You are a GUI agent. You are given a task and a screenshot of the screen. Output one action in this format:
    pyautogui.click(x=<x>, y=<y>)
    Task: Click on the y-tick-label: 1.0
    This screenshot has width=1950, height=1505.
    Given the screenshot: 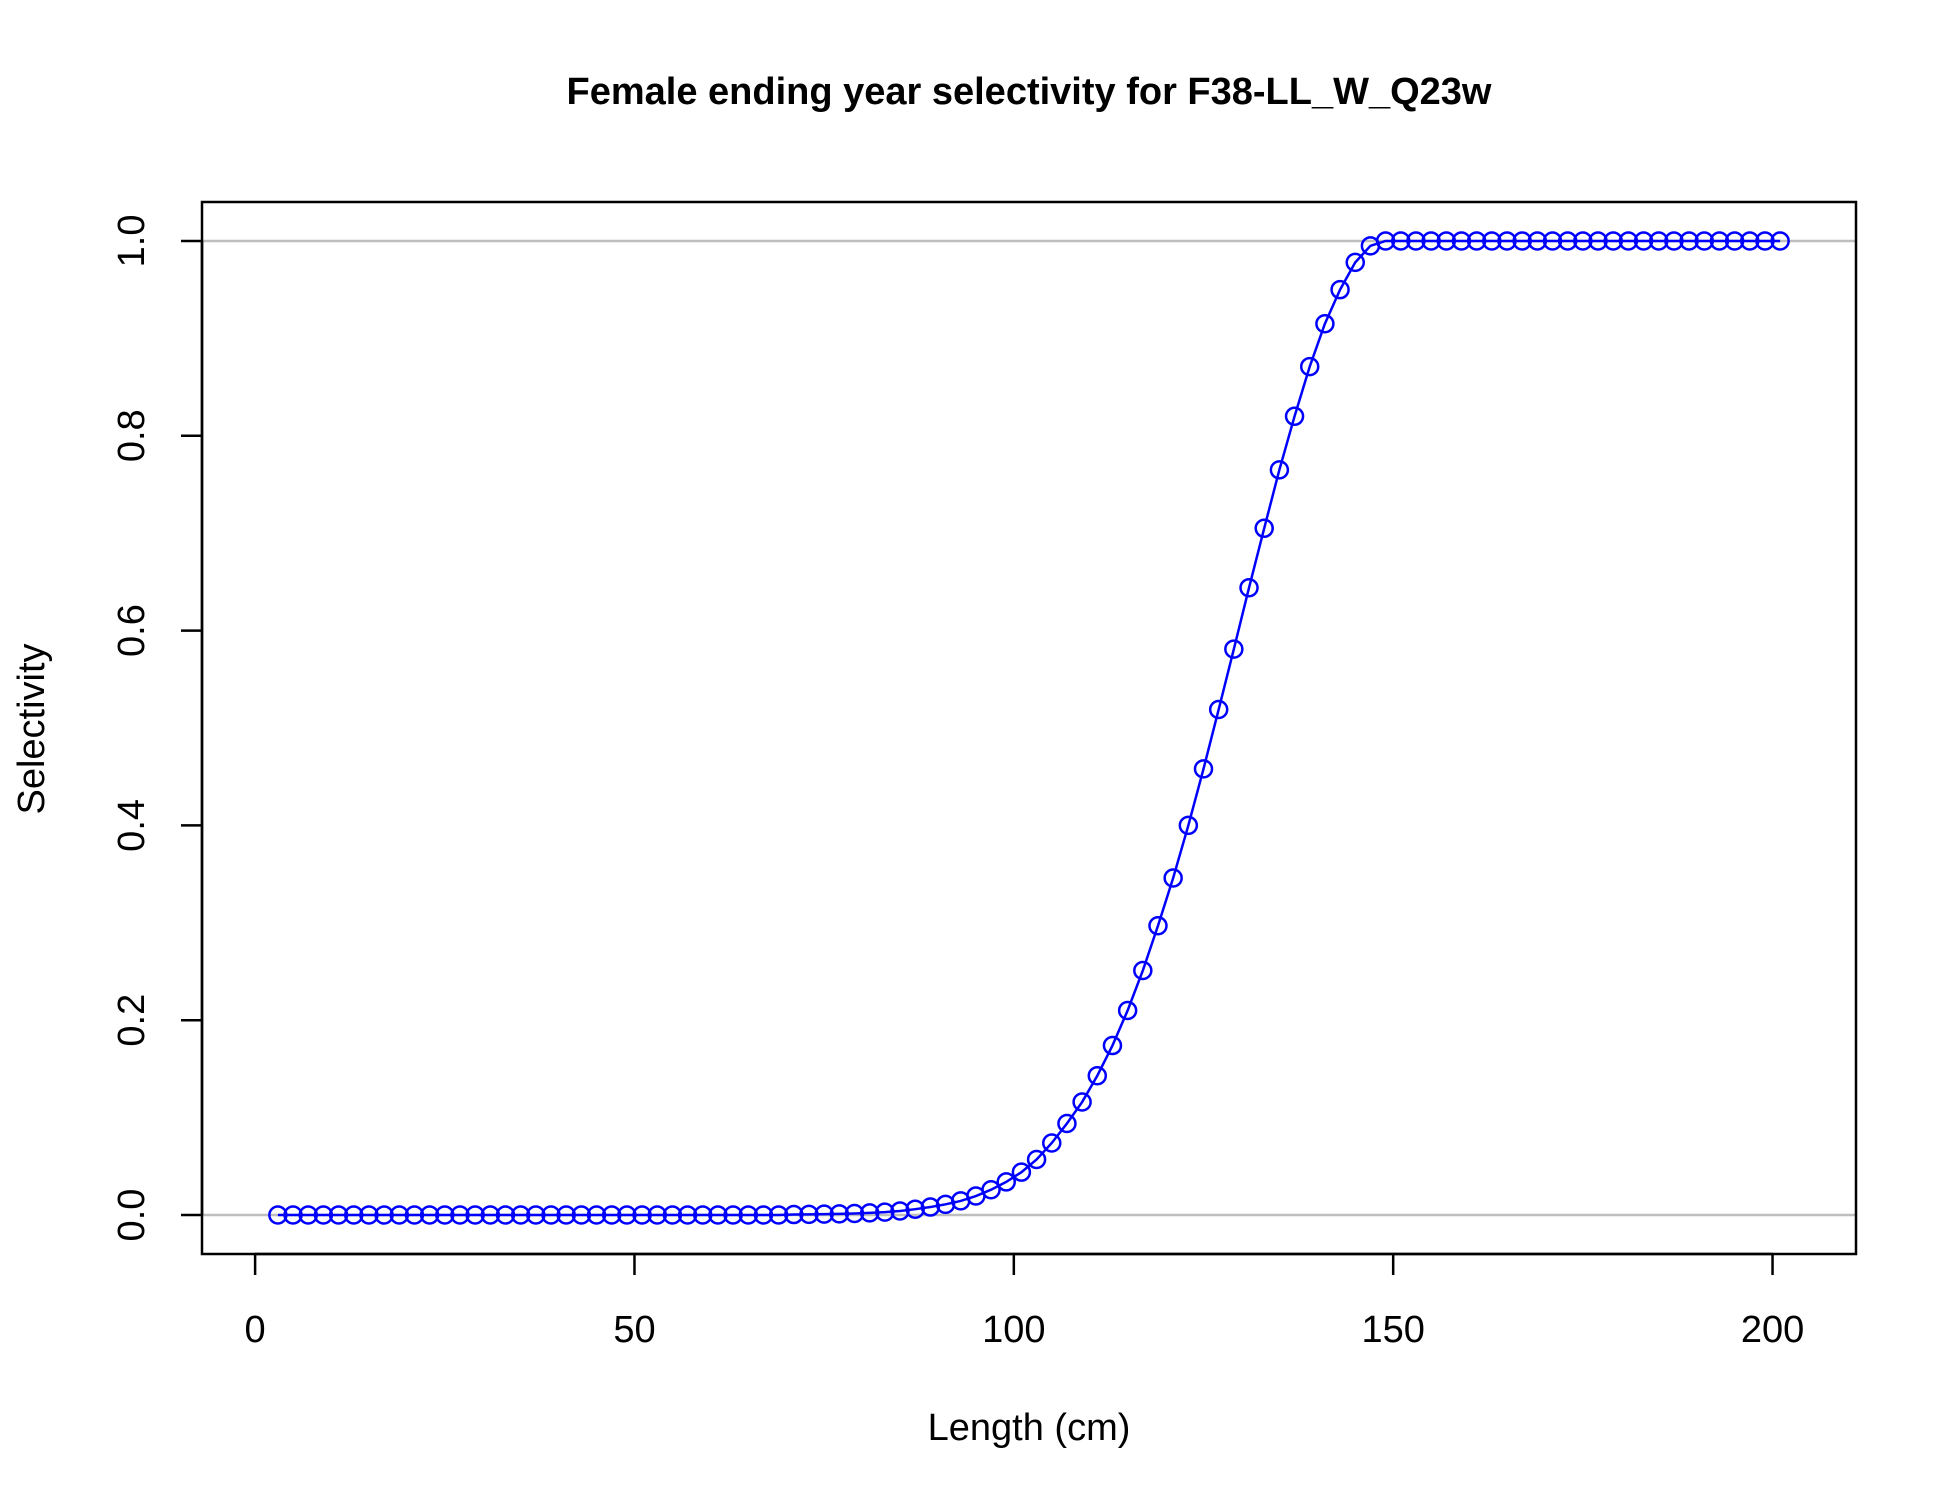 What is the action you would take?
    pyautogui.click(x=132, y=241)
    